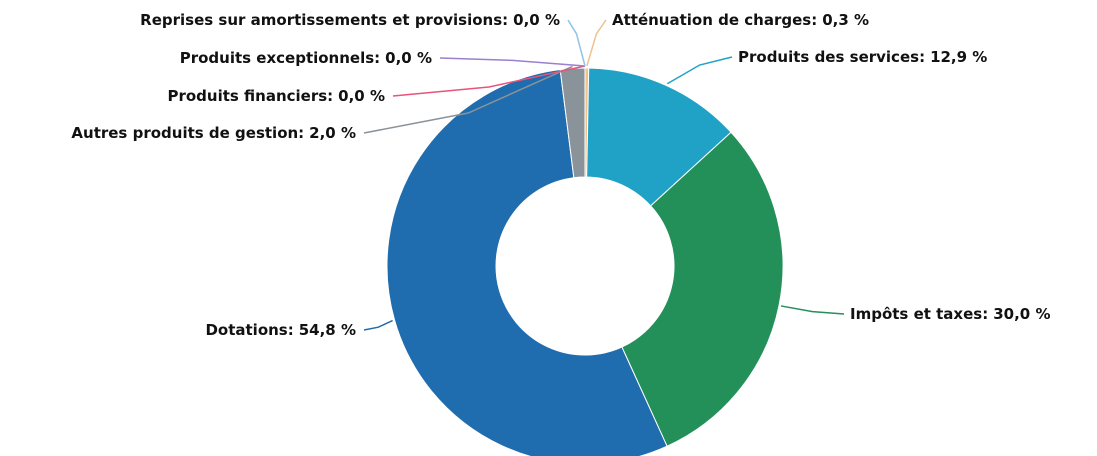 The image size is (1097, 456). I want to click on value-label: 30,0 %, so click(1021, 314).